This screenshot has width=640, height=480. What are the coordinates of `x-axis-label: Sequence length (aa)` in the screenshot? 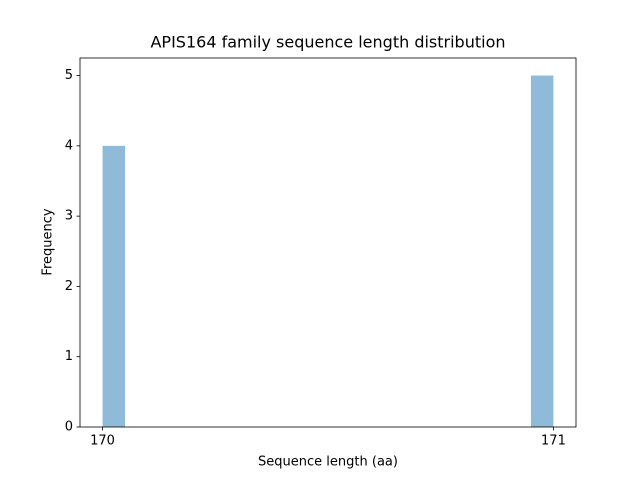 It's located at (328, 462).